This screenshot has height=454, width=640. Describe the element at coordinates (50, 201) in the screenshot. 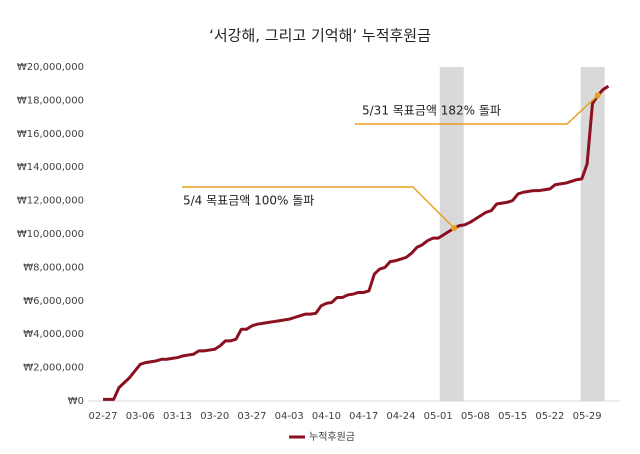

I see `y-tick-label: ₩12,000,000` at that location.